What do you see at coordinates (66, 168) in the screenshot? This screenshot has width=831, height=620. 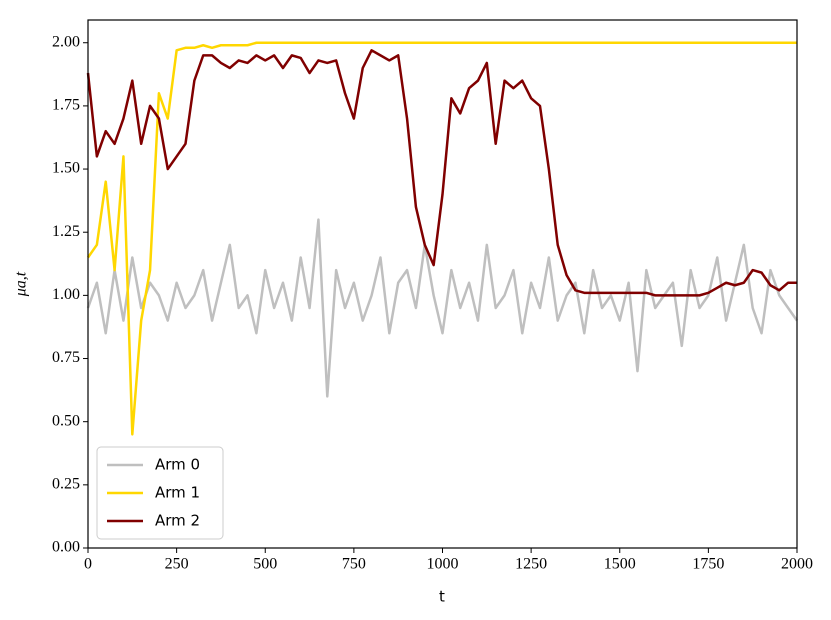 I see `y-tick-label: 1.50` at bounding box center [66, 168].